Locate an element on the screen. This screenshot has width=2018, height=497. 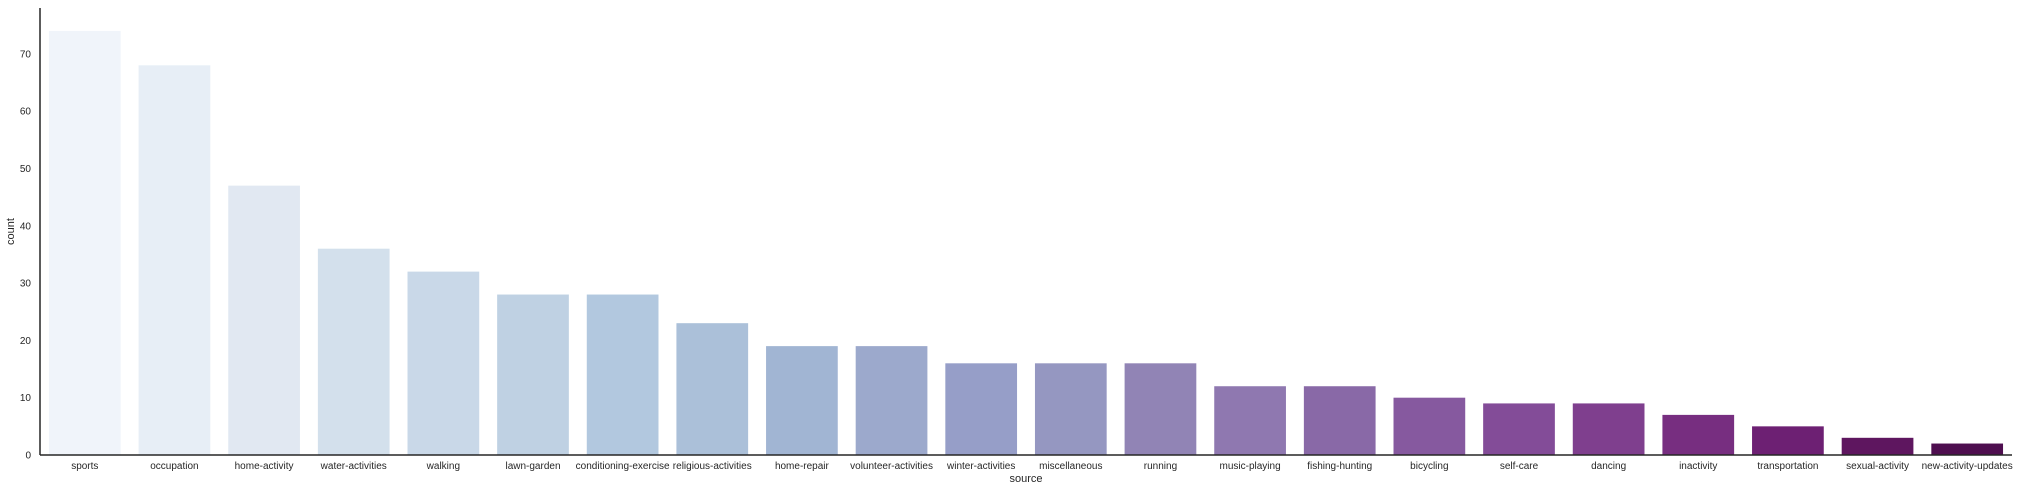
y-tick-label: 70 is located at coordinates (26, 54).